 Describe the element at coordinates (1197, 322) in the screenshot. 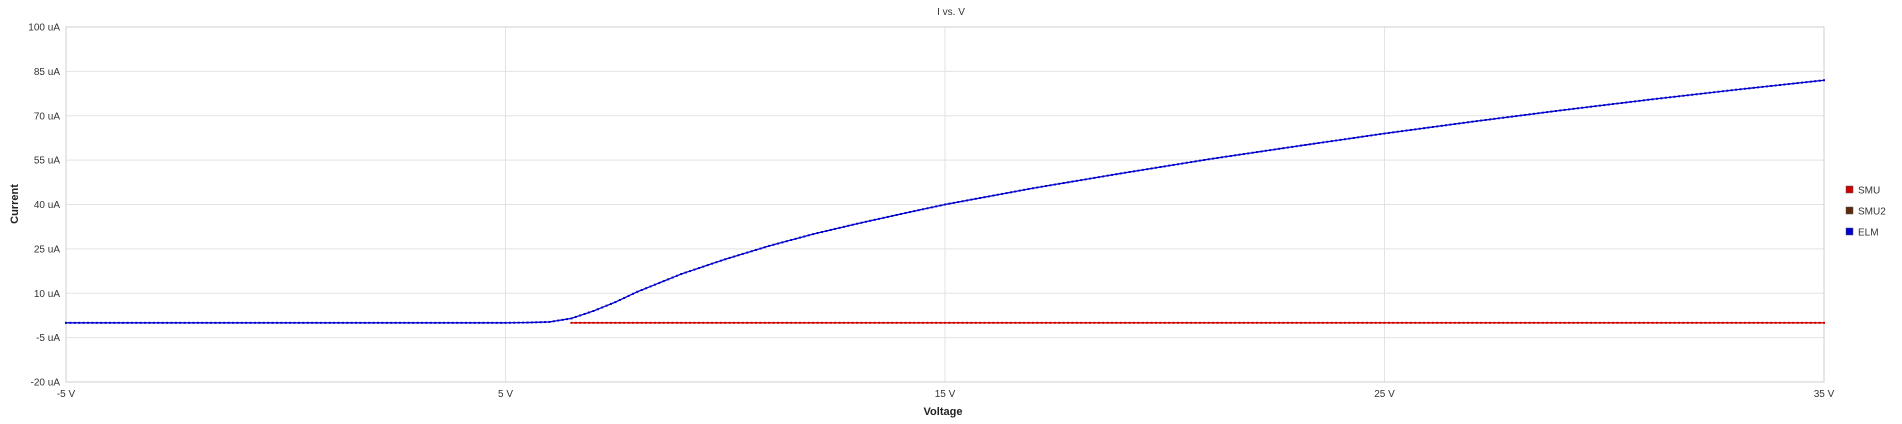

I see `series-markers-smu` at that location.